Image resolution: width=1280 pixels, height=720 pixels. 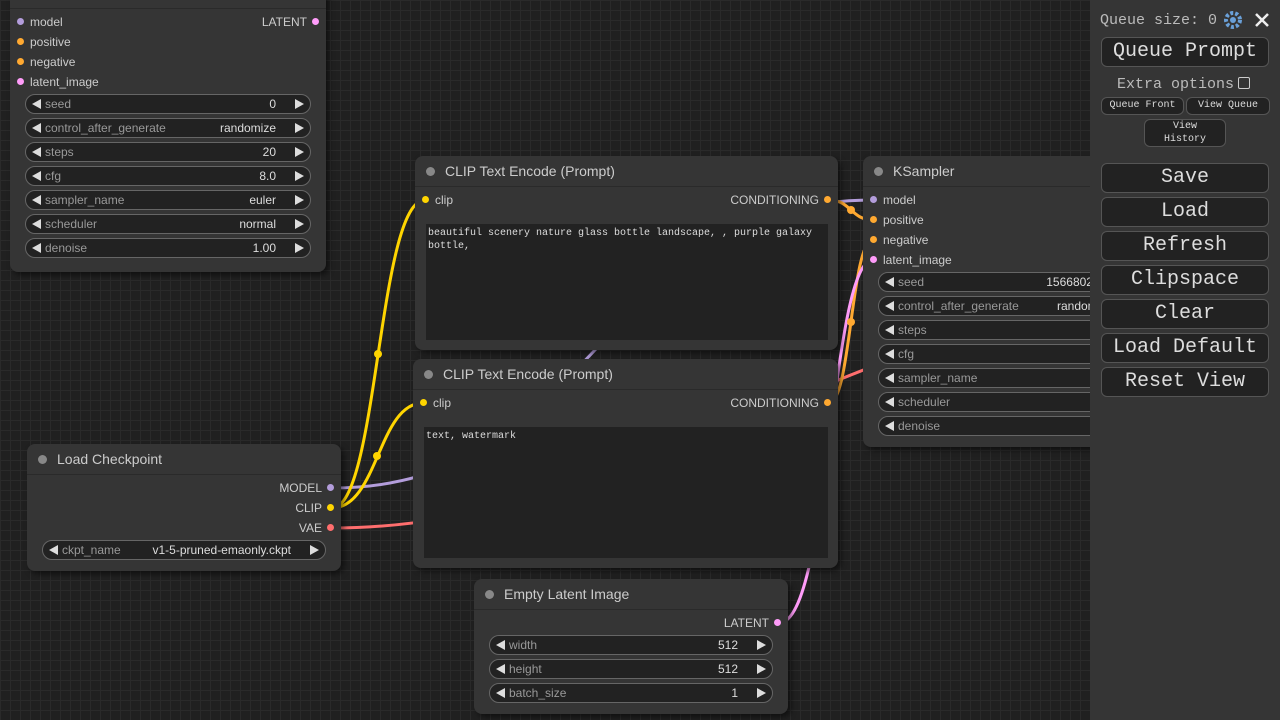 I want to click on node-title: KSampler, so click(x=924, y=171).